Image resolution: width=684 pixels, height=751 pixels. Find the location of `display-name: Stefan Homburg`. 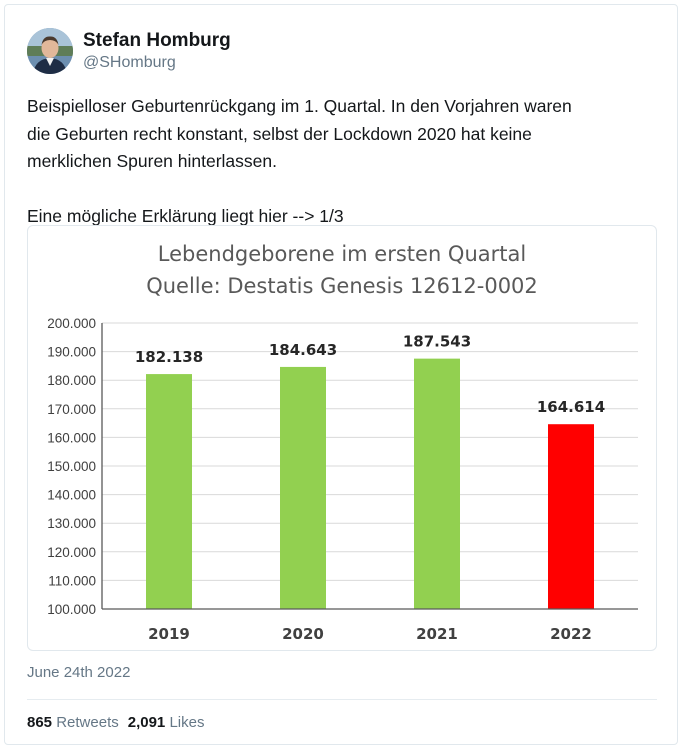

display-name: Stefan Homburg is located at coordinates (157, 40).